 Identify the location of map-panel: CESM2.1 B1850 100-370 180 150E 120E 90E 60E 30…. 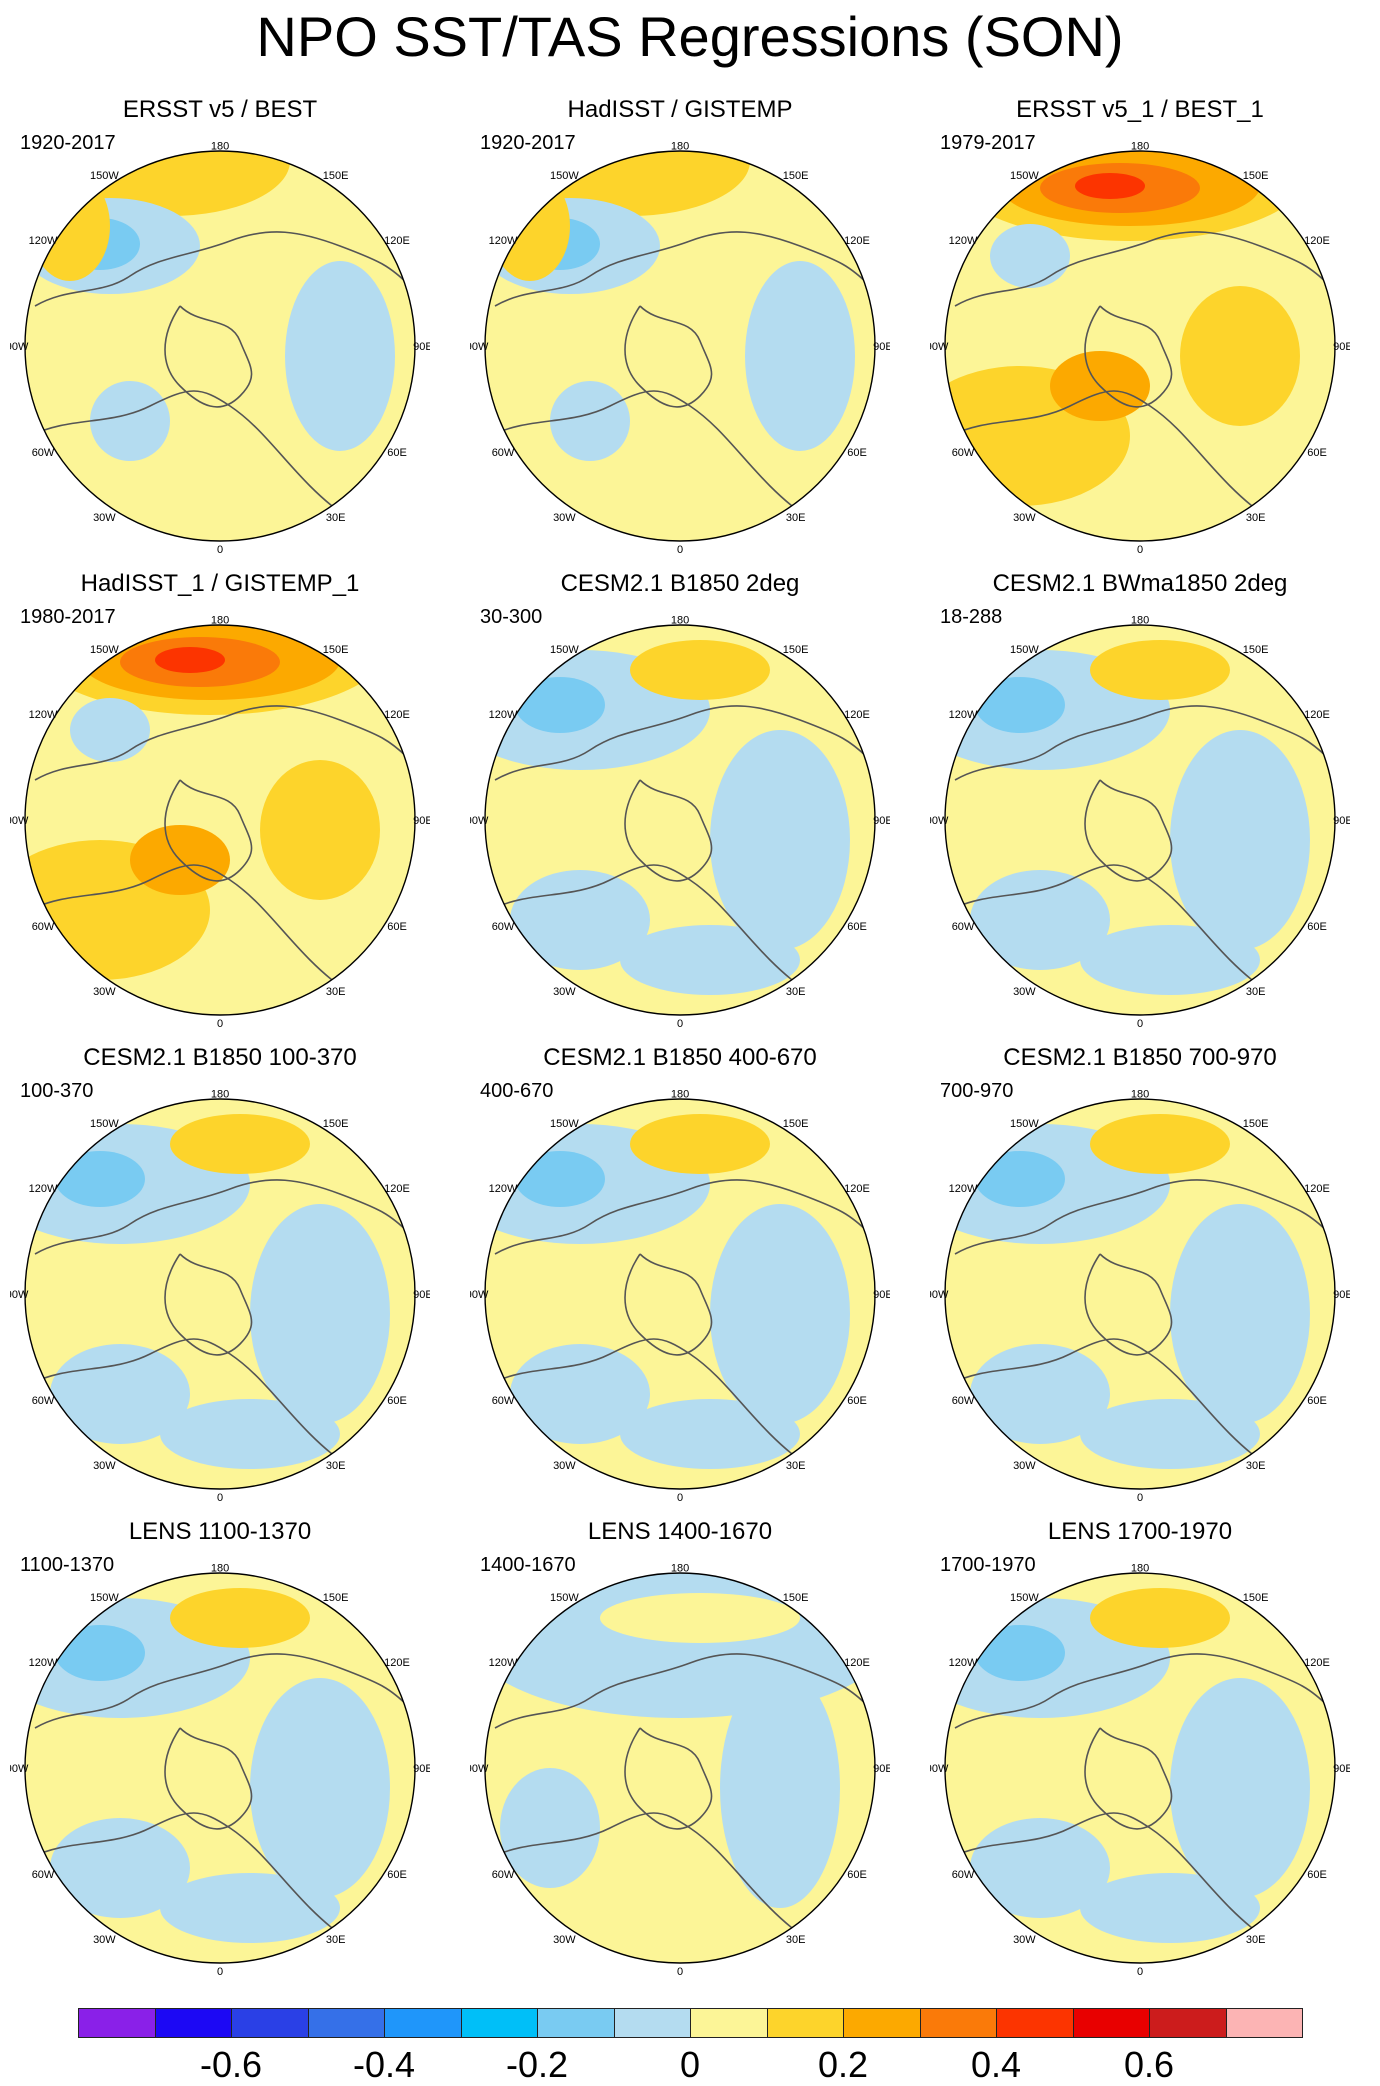
(220, 1274).